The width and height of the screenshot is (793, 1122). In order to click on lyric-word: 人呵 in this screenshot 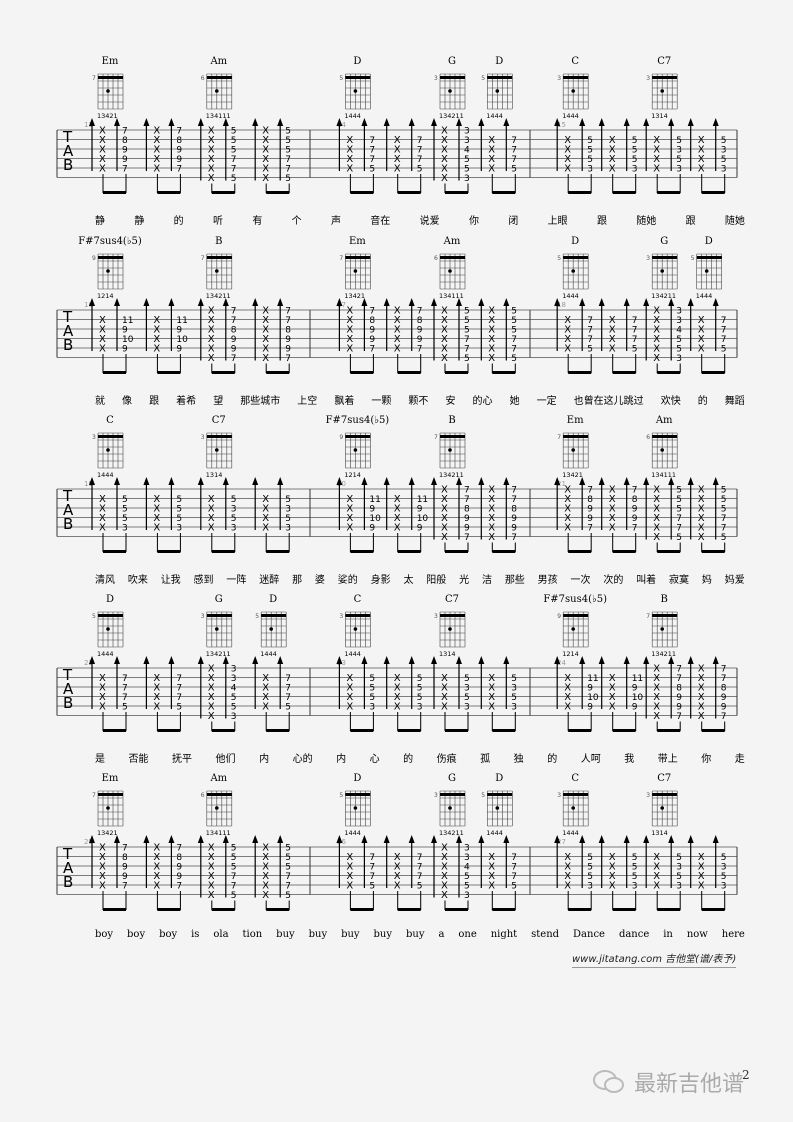, I will do `click(590, 759)`.